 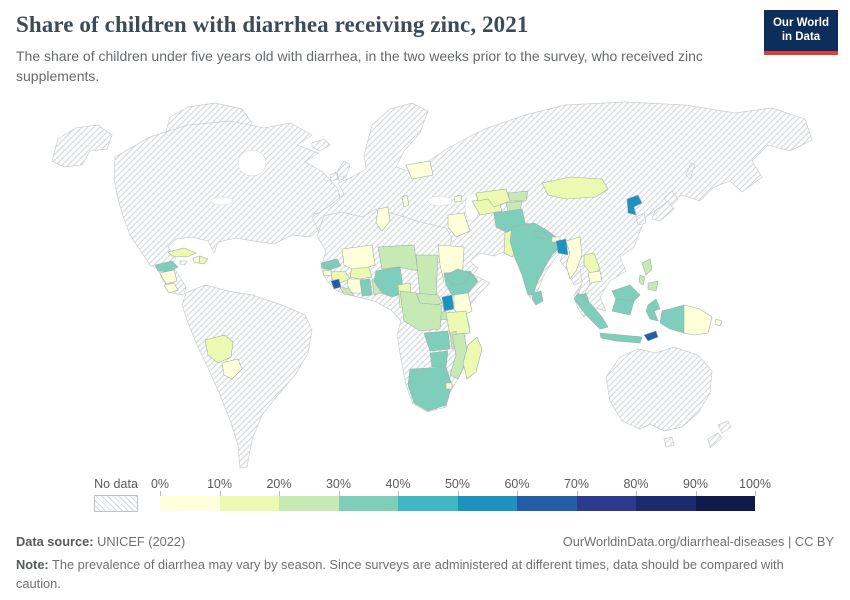 I want to click on owid-logo: Our World in Data, so click(x=801, y=32).